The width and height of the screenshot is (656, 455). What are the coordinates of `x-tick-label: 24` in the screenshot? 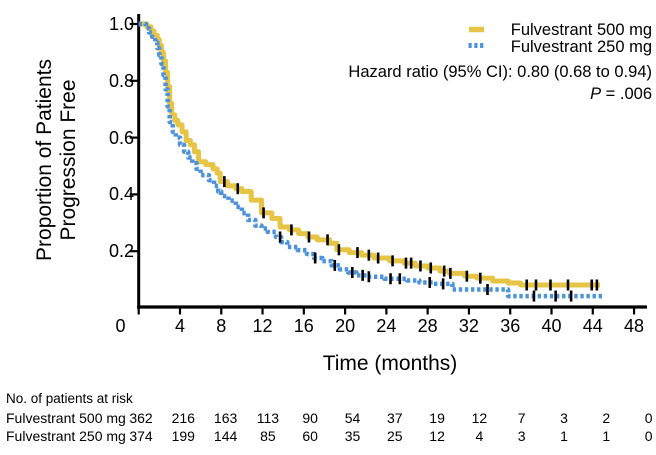 It's located at (386, 326).